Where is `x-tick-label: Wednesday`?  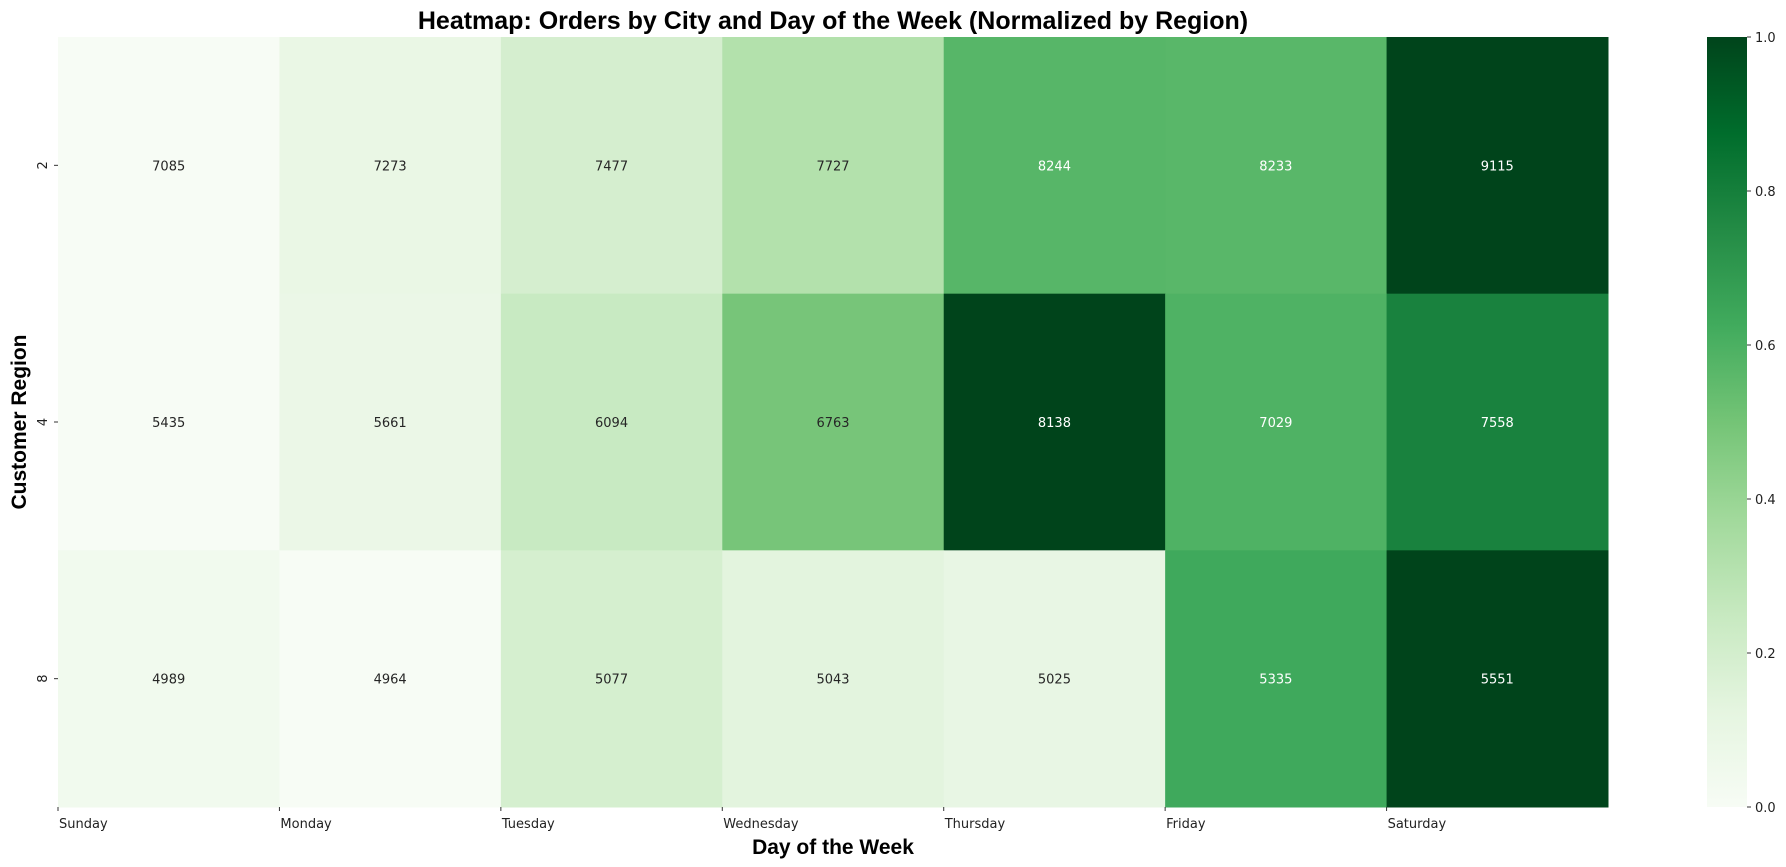
x-tick-label: Wednesday is located at coordinates (761, 824).